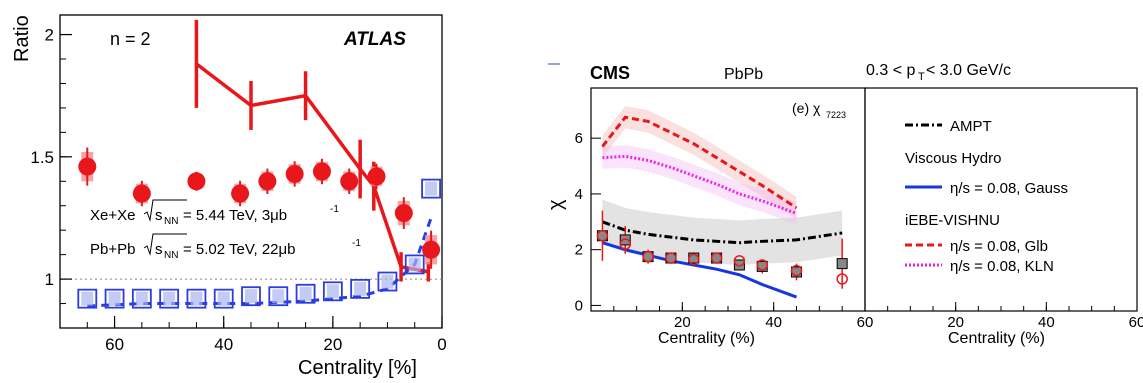 Image resolution: width=1143 pixels, height=383 pixels. I want to click on atlas-legend-2-value: = 5.02 TeV, 22μb, so click(239, 249).